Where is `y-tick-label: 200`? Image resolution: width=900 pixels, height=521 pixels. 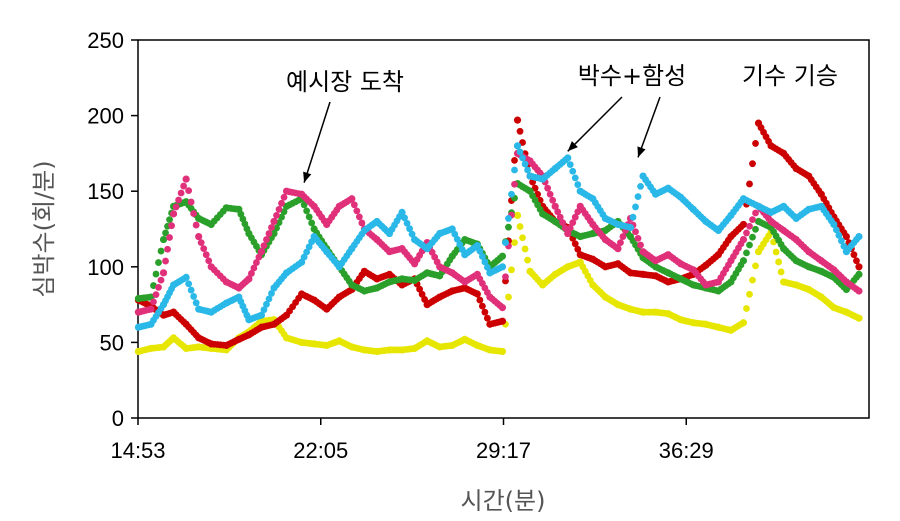 y-tick-label: 200 is located at coordinates (105, 116).